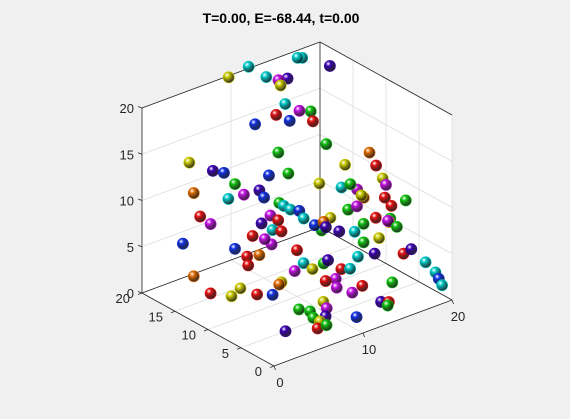 The width and height of the screenshot is (570, 419). I want to click on y-tick-label: 20, so click(123, 298).